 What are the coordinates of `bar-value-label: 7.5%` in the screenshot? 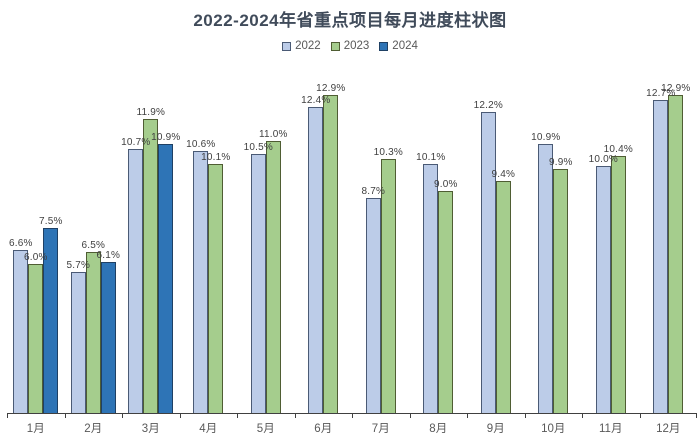 It's located at (50, 221).